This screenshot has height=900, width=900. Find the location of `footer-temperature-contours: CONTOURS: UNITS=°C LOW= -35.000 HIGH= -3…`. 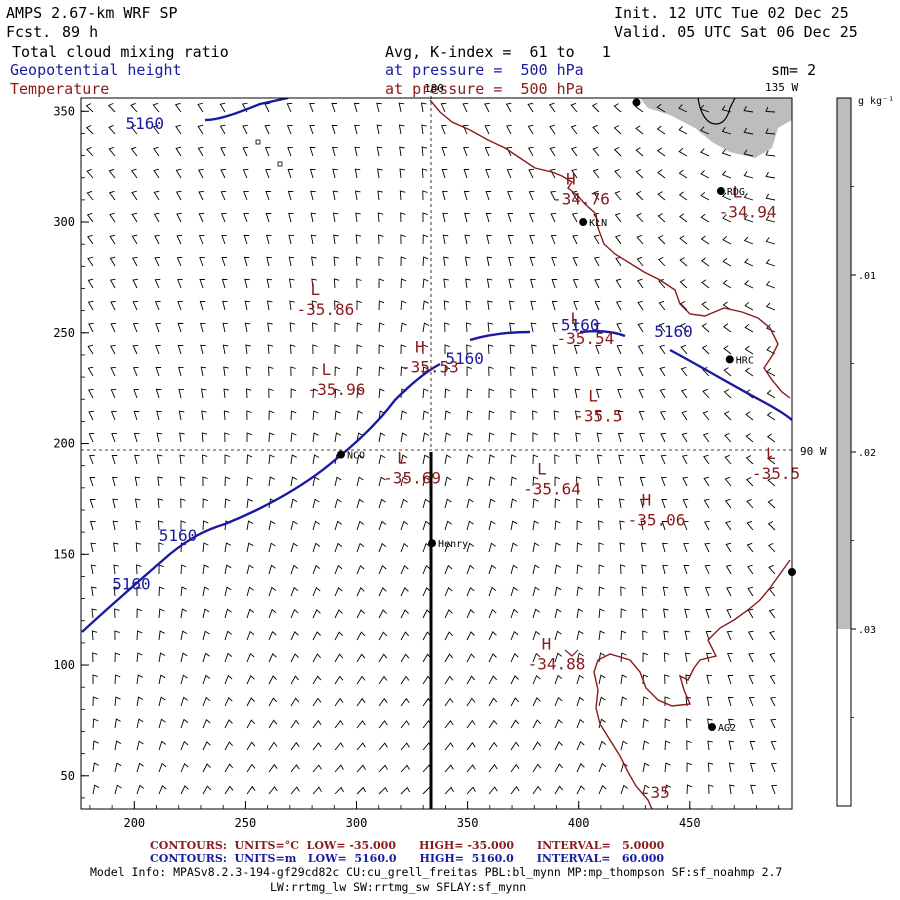

footer-temperature-contours: CONTOURS: UNITS=°C LOW= -35.000 HIGH= -3… is located at coordinates (407, 845).